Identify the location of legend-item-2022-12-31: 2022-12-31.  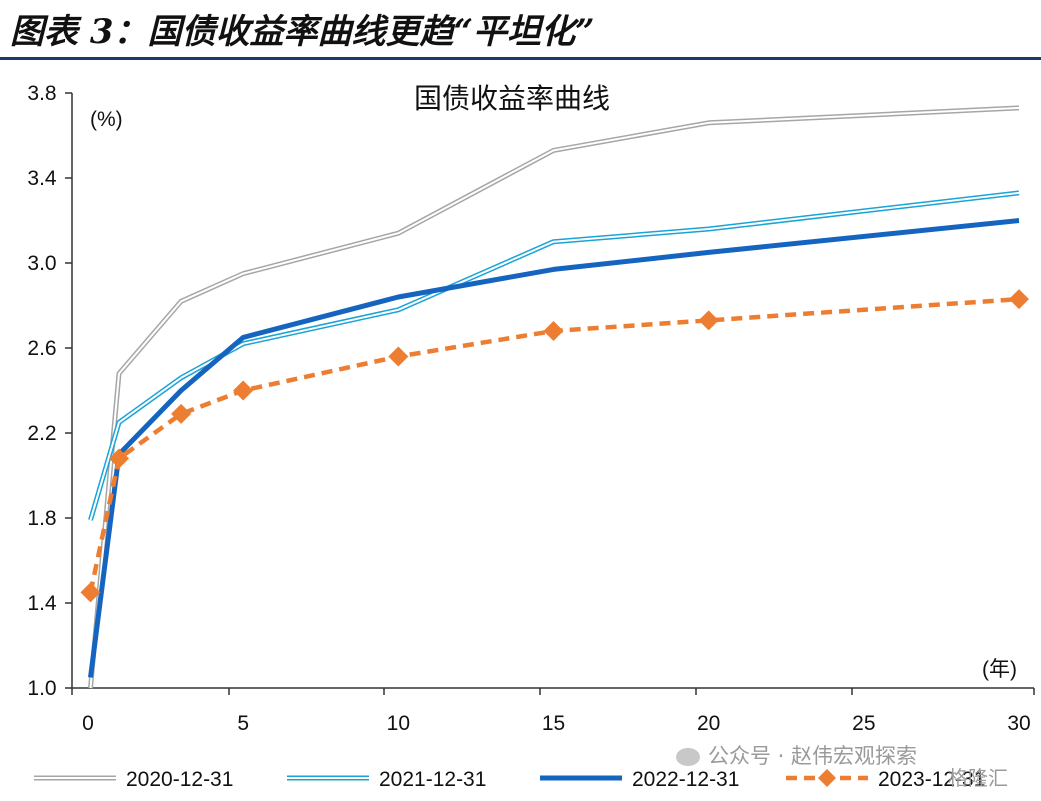
(639, 779).